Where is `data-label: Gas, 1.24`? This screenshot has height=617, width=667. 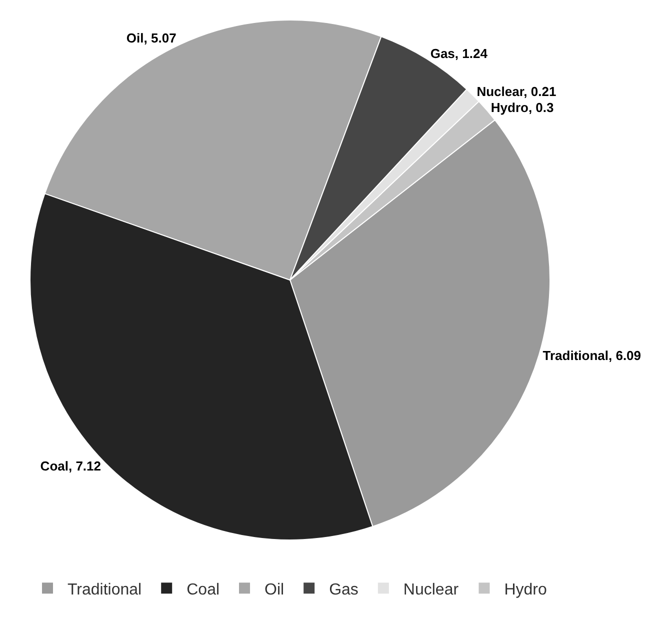
data-label: Gas, 1.24 is located at coordinates (459, 53).